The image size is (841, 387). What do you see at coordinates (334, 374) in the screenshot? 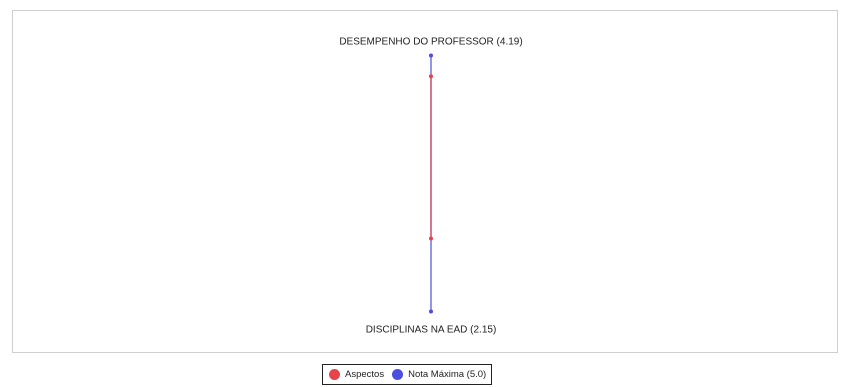
I see `legend-swatch-aspectos` at bounding box center [334, 374].